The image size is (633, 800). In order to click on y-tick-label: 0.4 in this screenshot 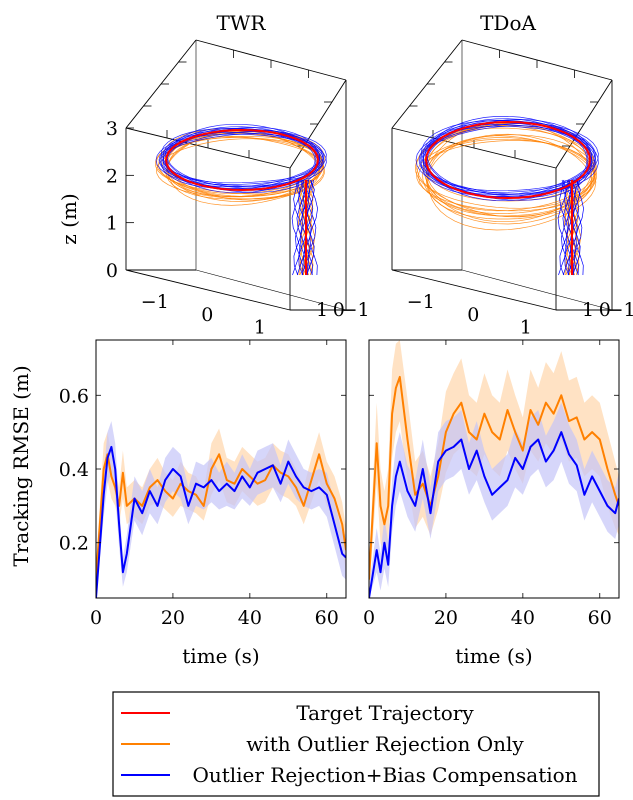, I will do `click(74, 470)`.